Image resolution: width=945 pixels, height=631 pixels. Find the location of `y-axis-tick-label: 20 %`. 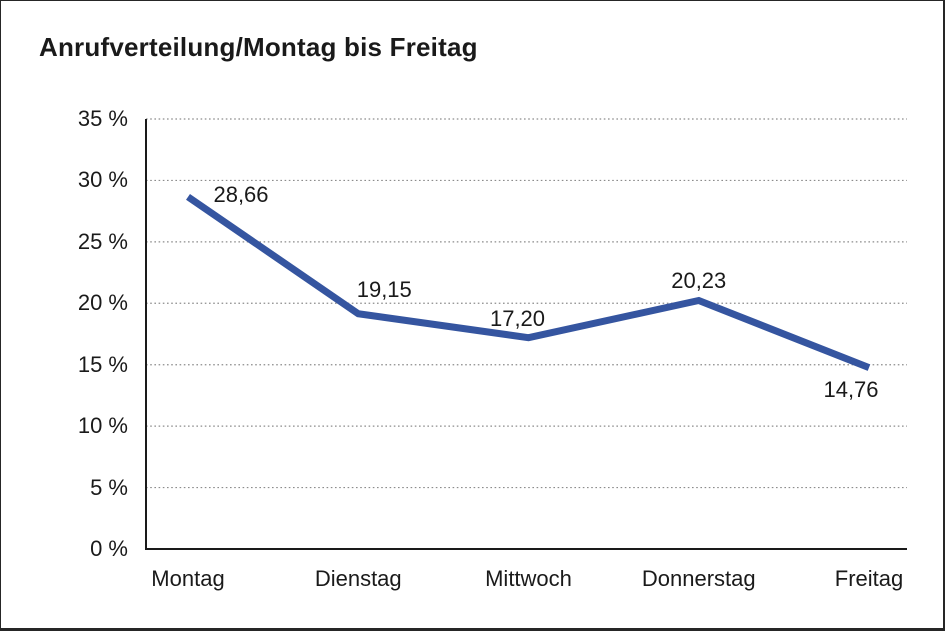

y-axis-tick-label: 20 % is located at coordinates (102, 303).